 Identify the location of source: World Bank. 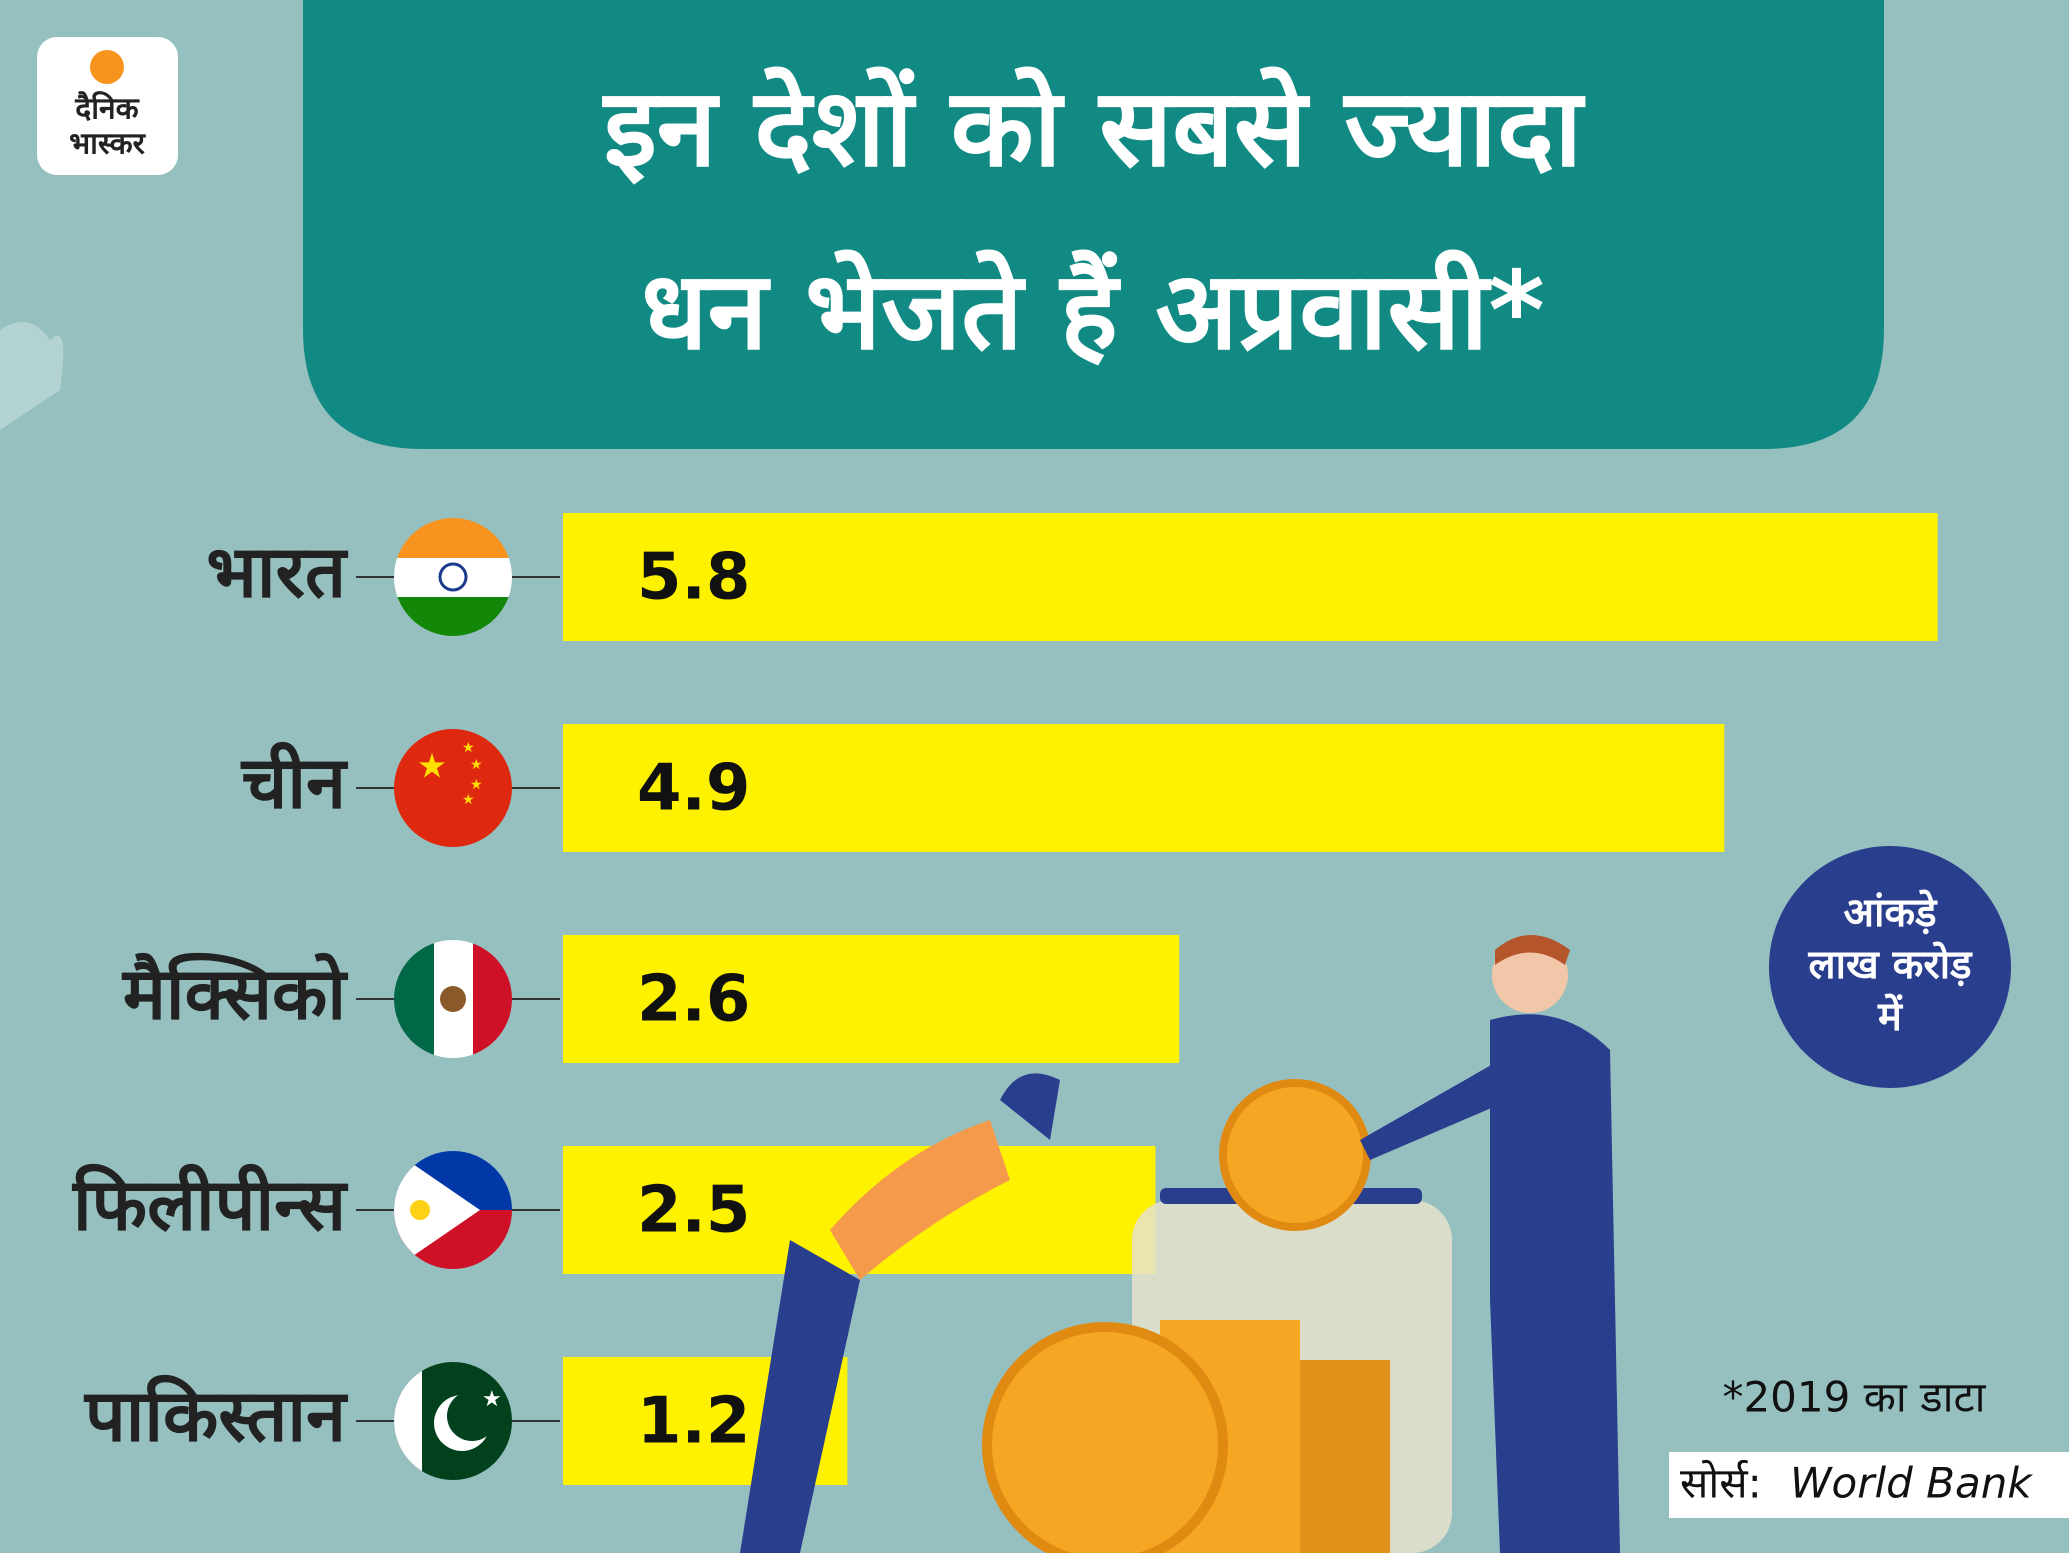
(1911, 1483).